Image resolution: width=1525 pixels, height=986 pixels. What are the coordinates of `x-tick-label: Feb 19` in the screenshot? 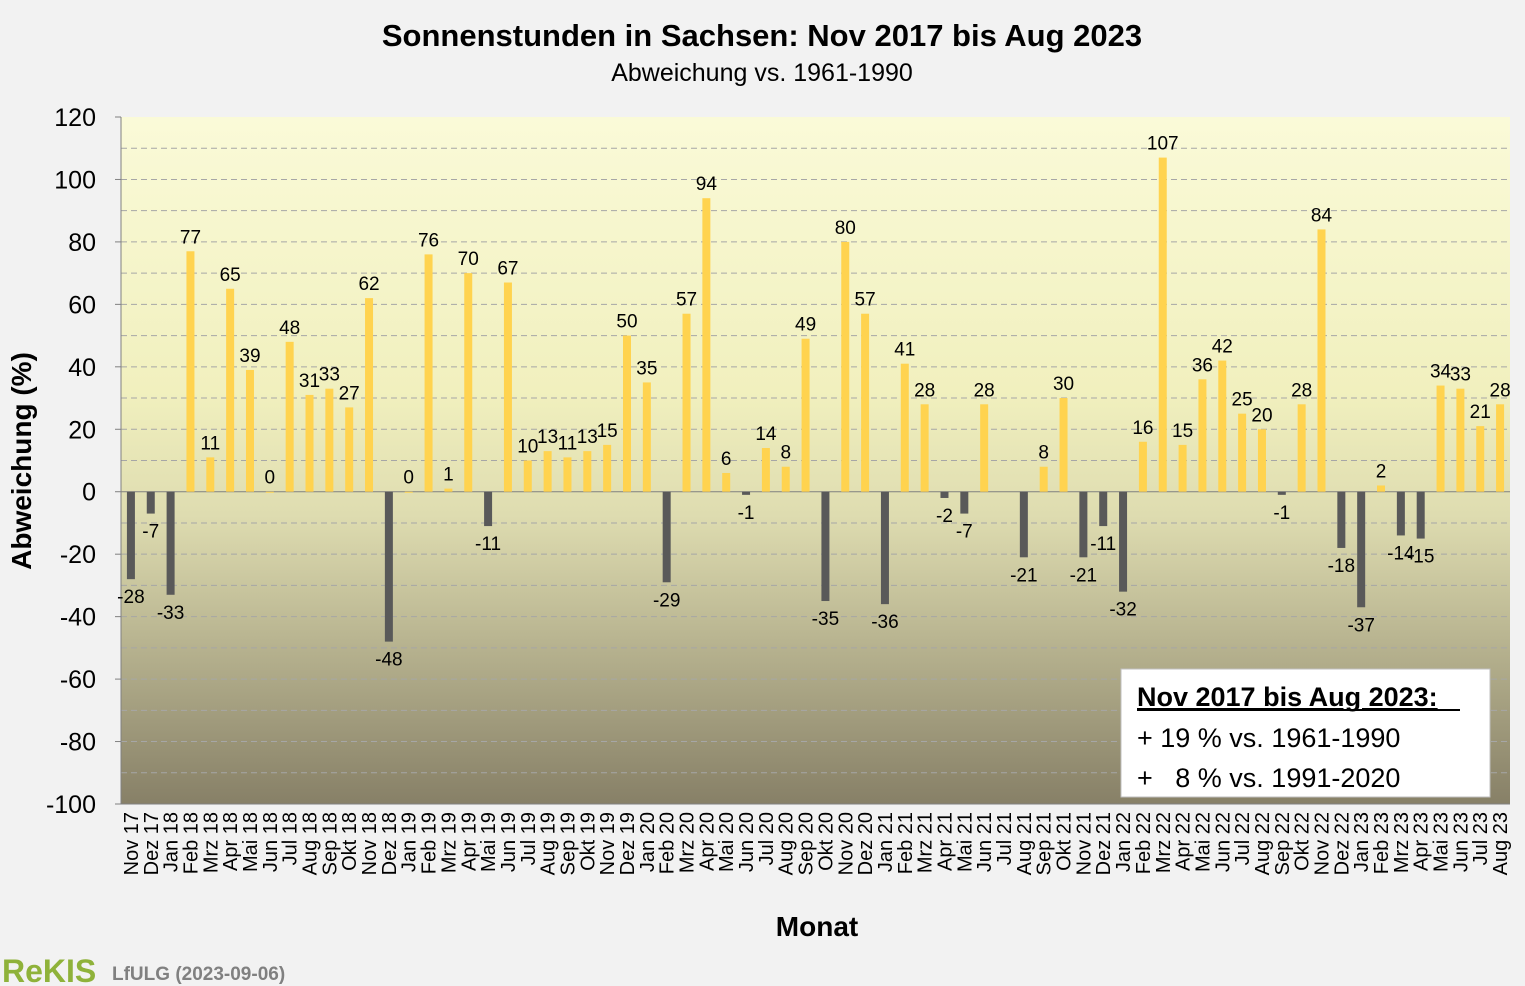 It's located at (430, 843).